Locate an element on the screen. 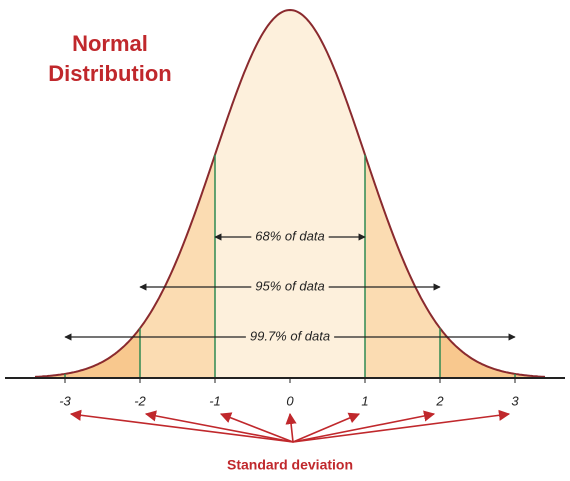 This screenshot has height=481, width=570. x-tick-label: 3 is located at coordinates (515, 400).